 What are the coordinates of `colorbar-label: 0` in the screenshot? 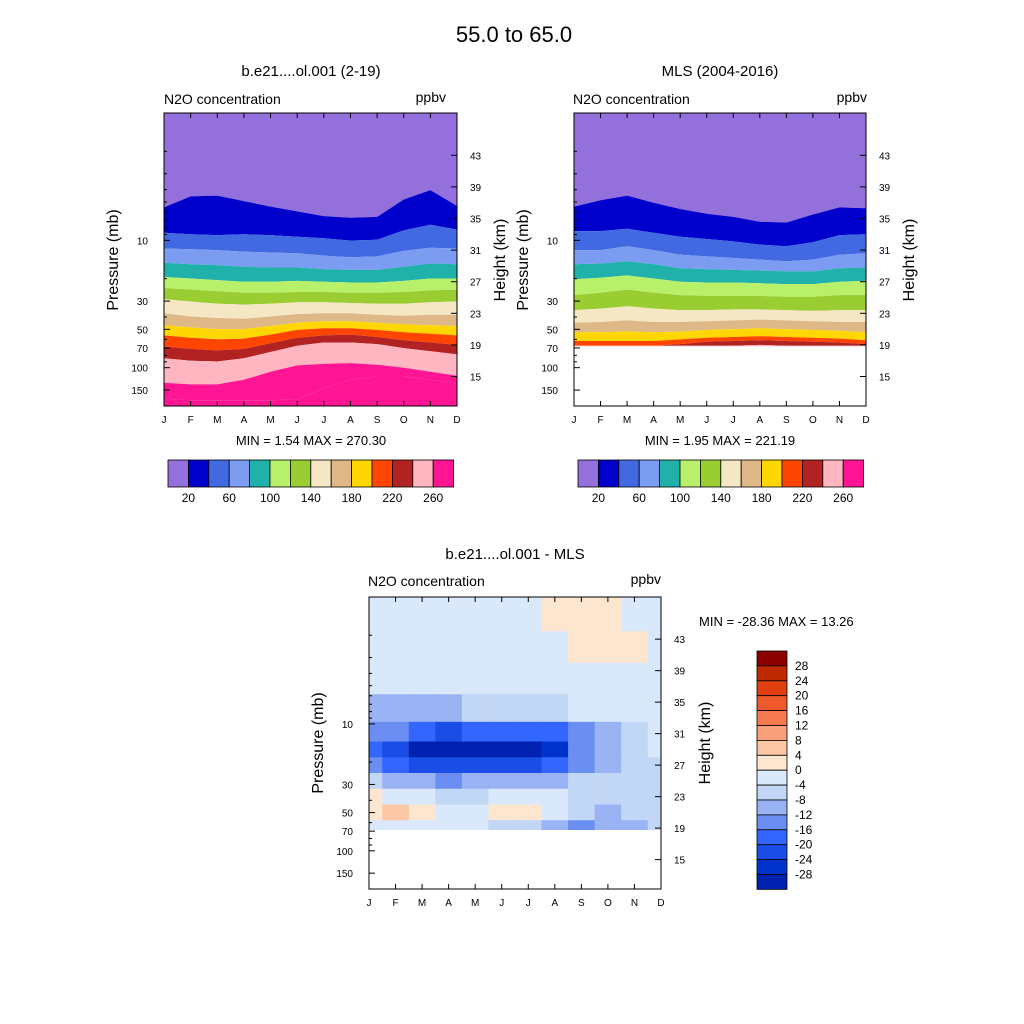 It's located at (798, 770).